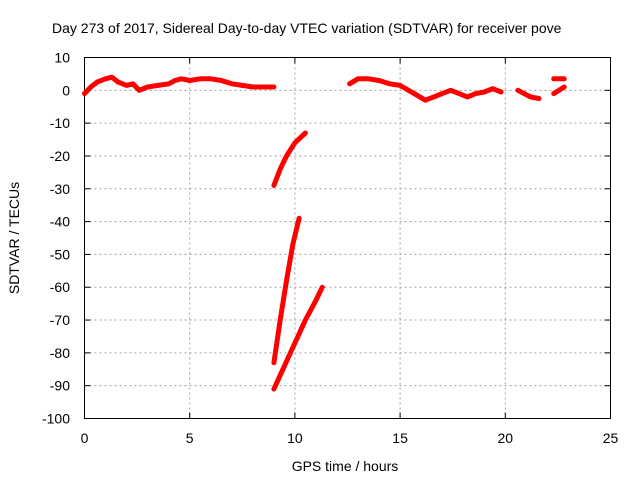  I want to click on y-tick-label: 0, so click(66, 90).